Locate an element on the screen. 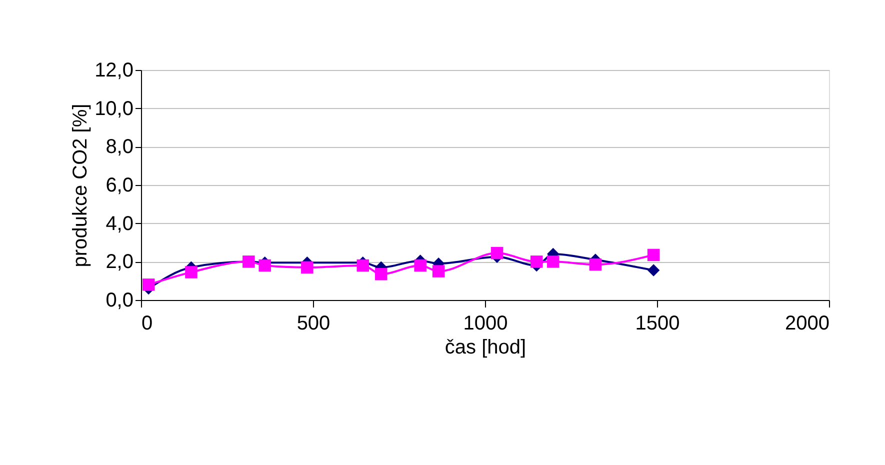 This screenshot has width=885, height=465. x-tick-label: 2000 is located at coordinates (807, 323).